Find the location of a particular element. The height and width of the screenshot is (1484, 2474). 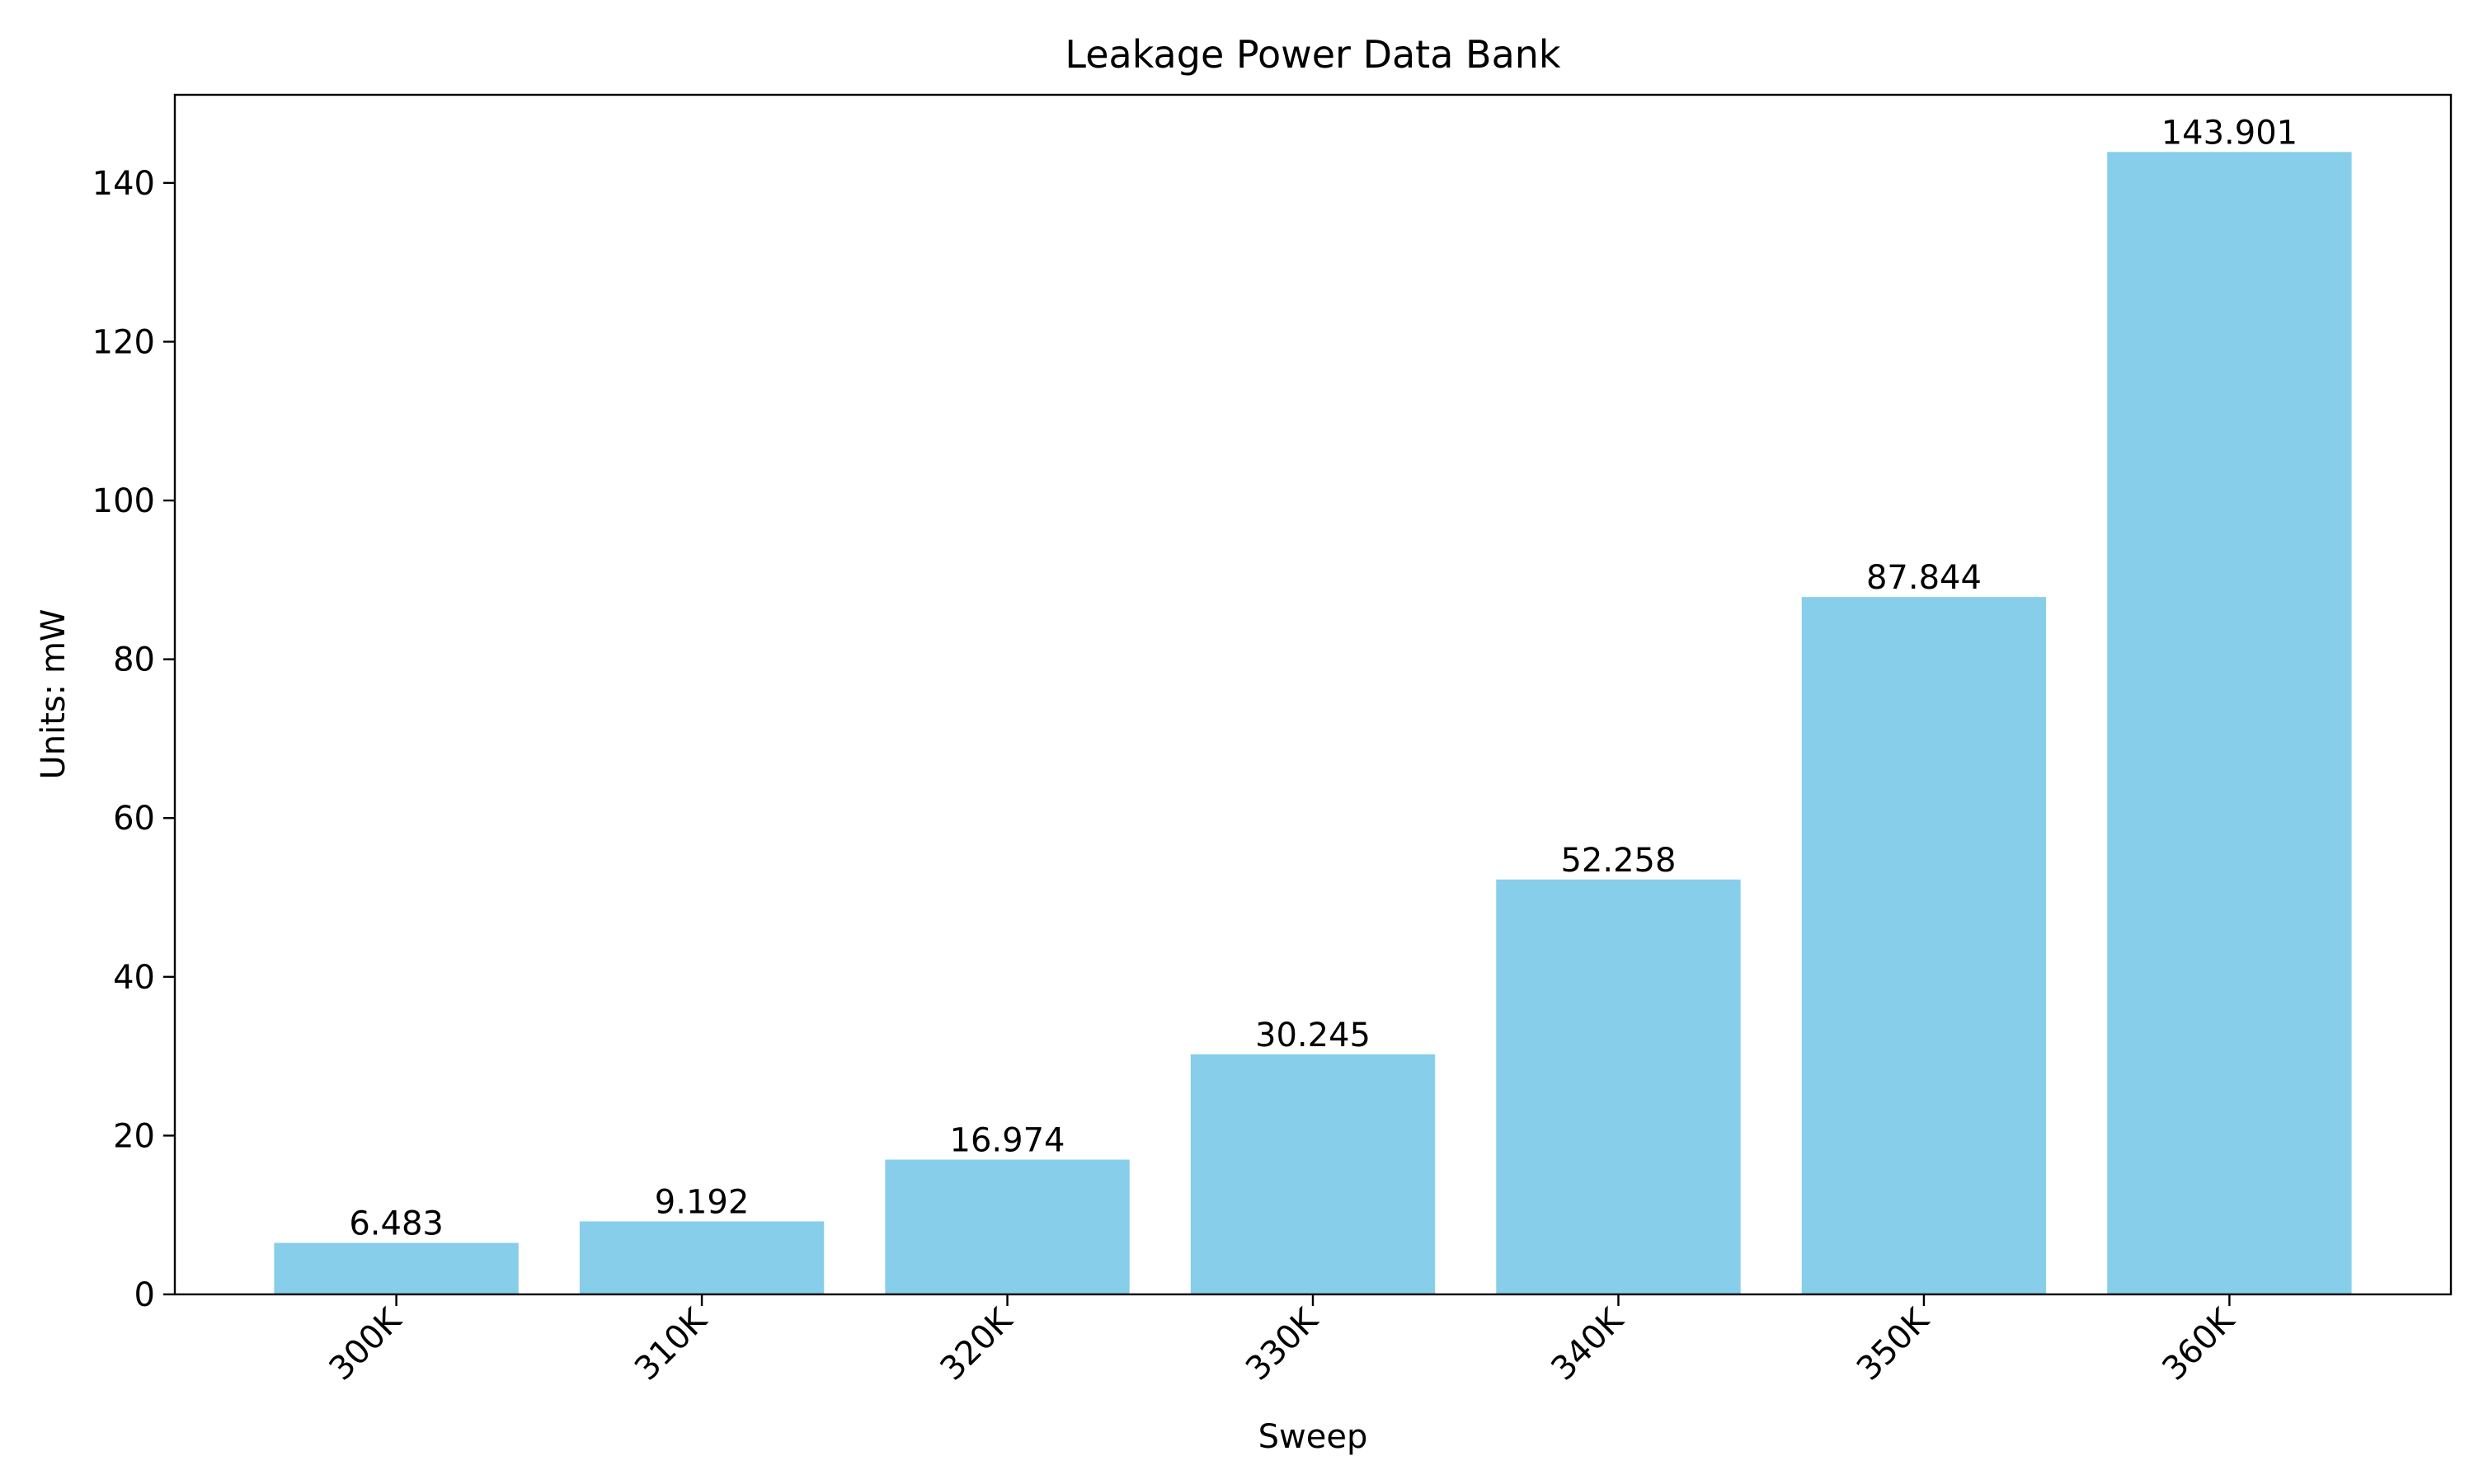

value-label-330K: 30.245 is located at coordinates (1313, 1035).